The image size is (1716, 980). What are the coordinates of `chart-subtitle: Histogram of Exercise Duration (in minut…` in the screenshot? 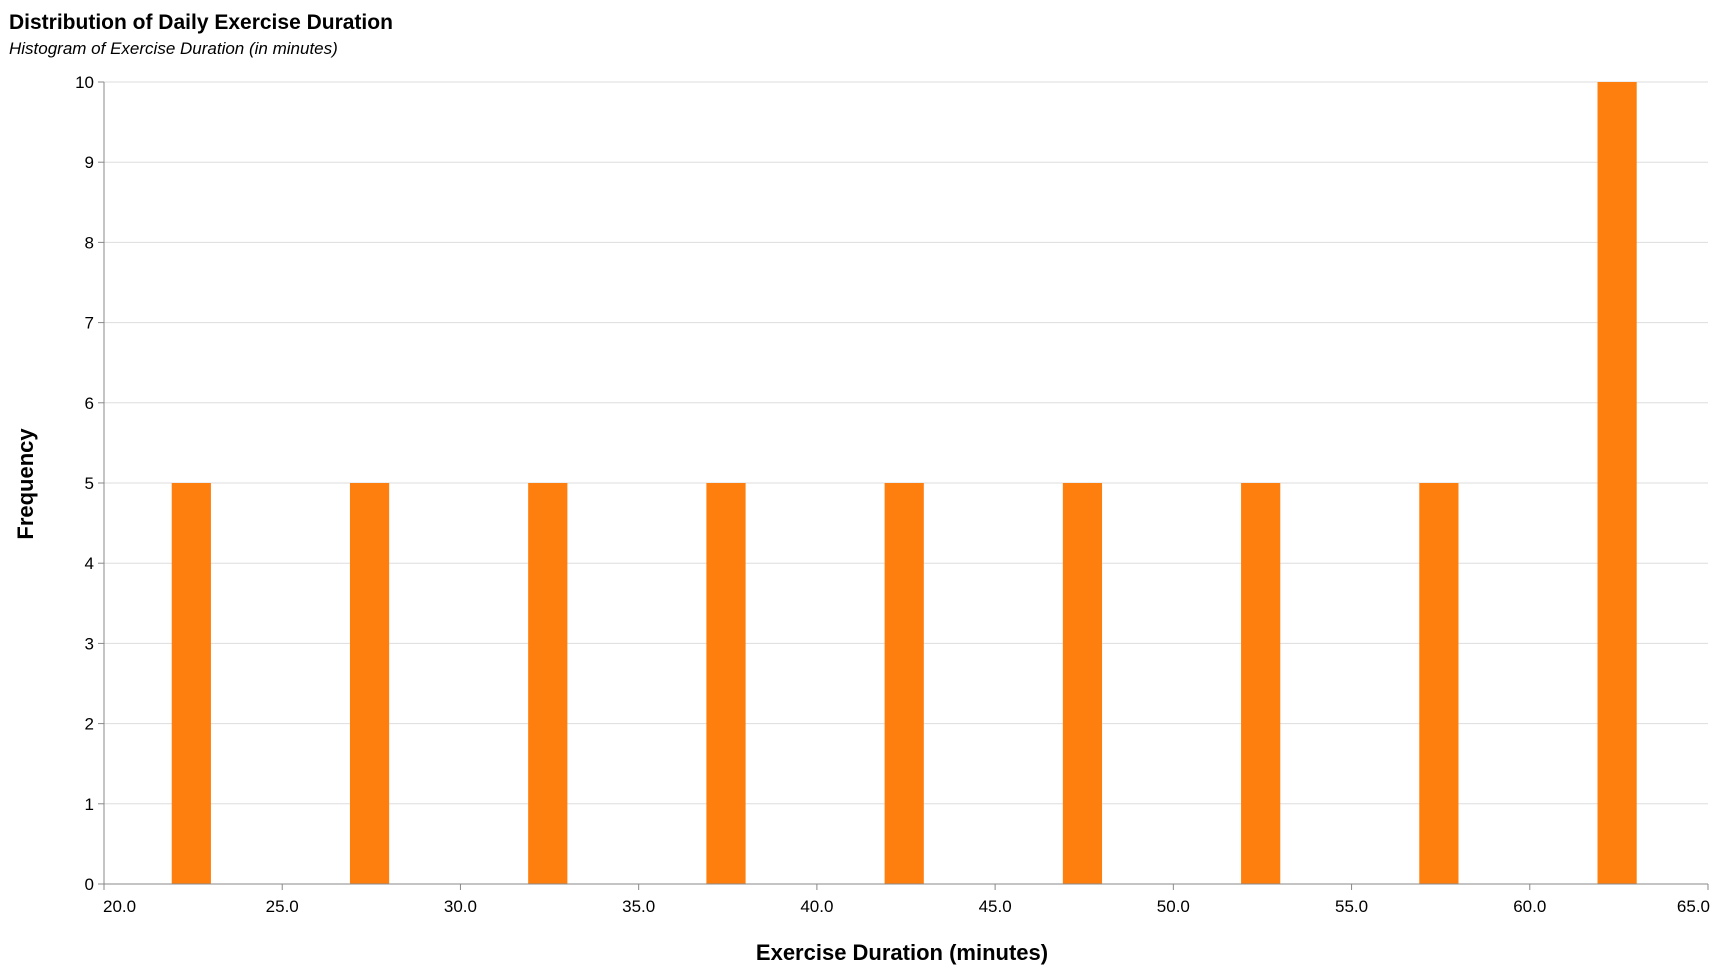 It's located at (173, 48).